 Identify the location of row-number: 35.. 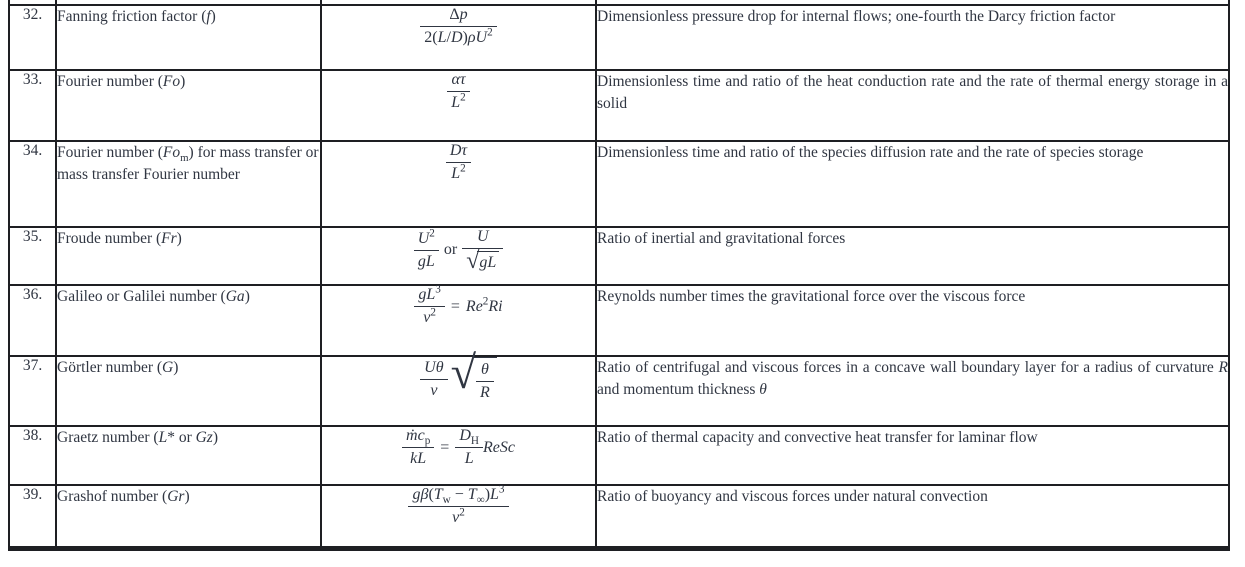
(32, 236).